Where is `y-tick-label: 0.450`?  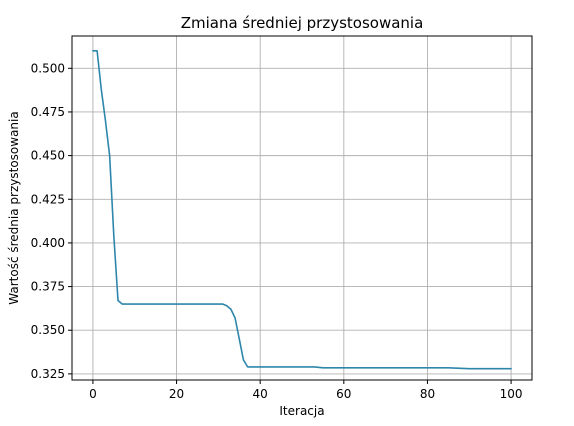
y-tick-label: 0.450 is located at coordinates (48, 156).